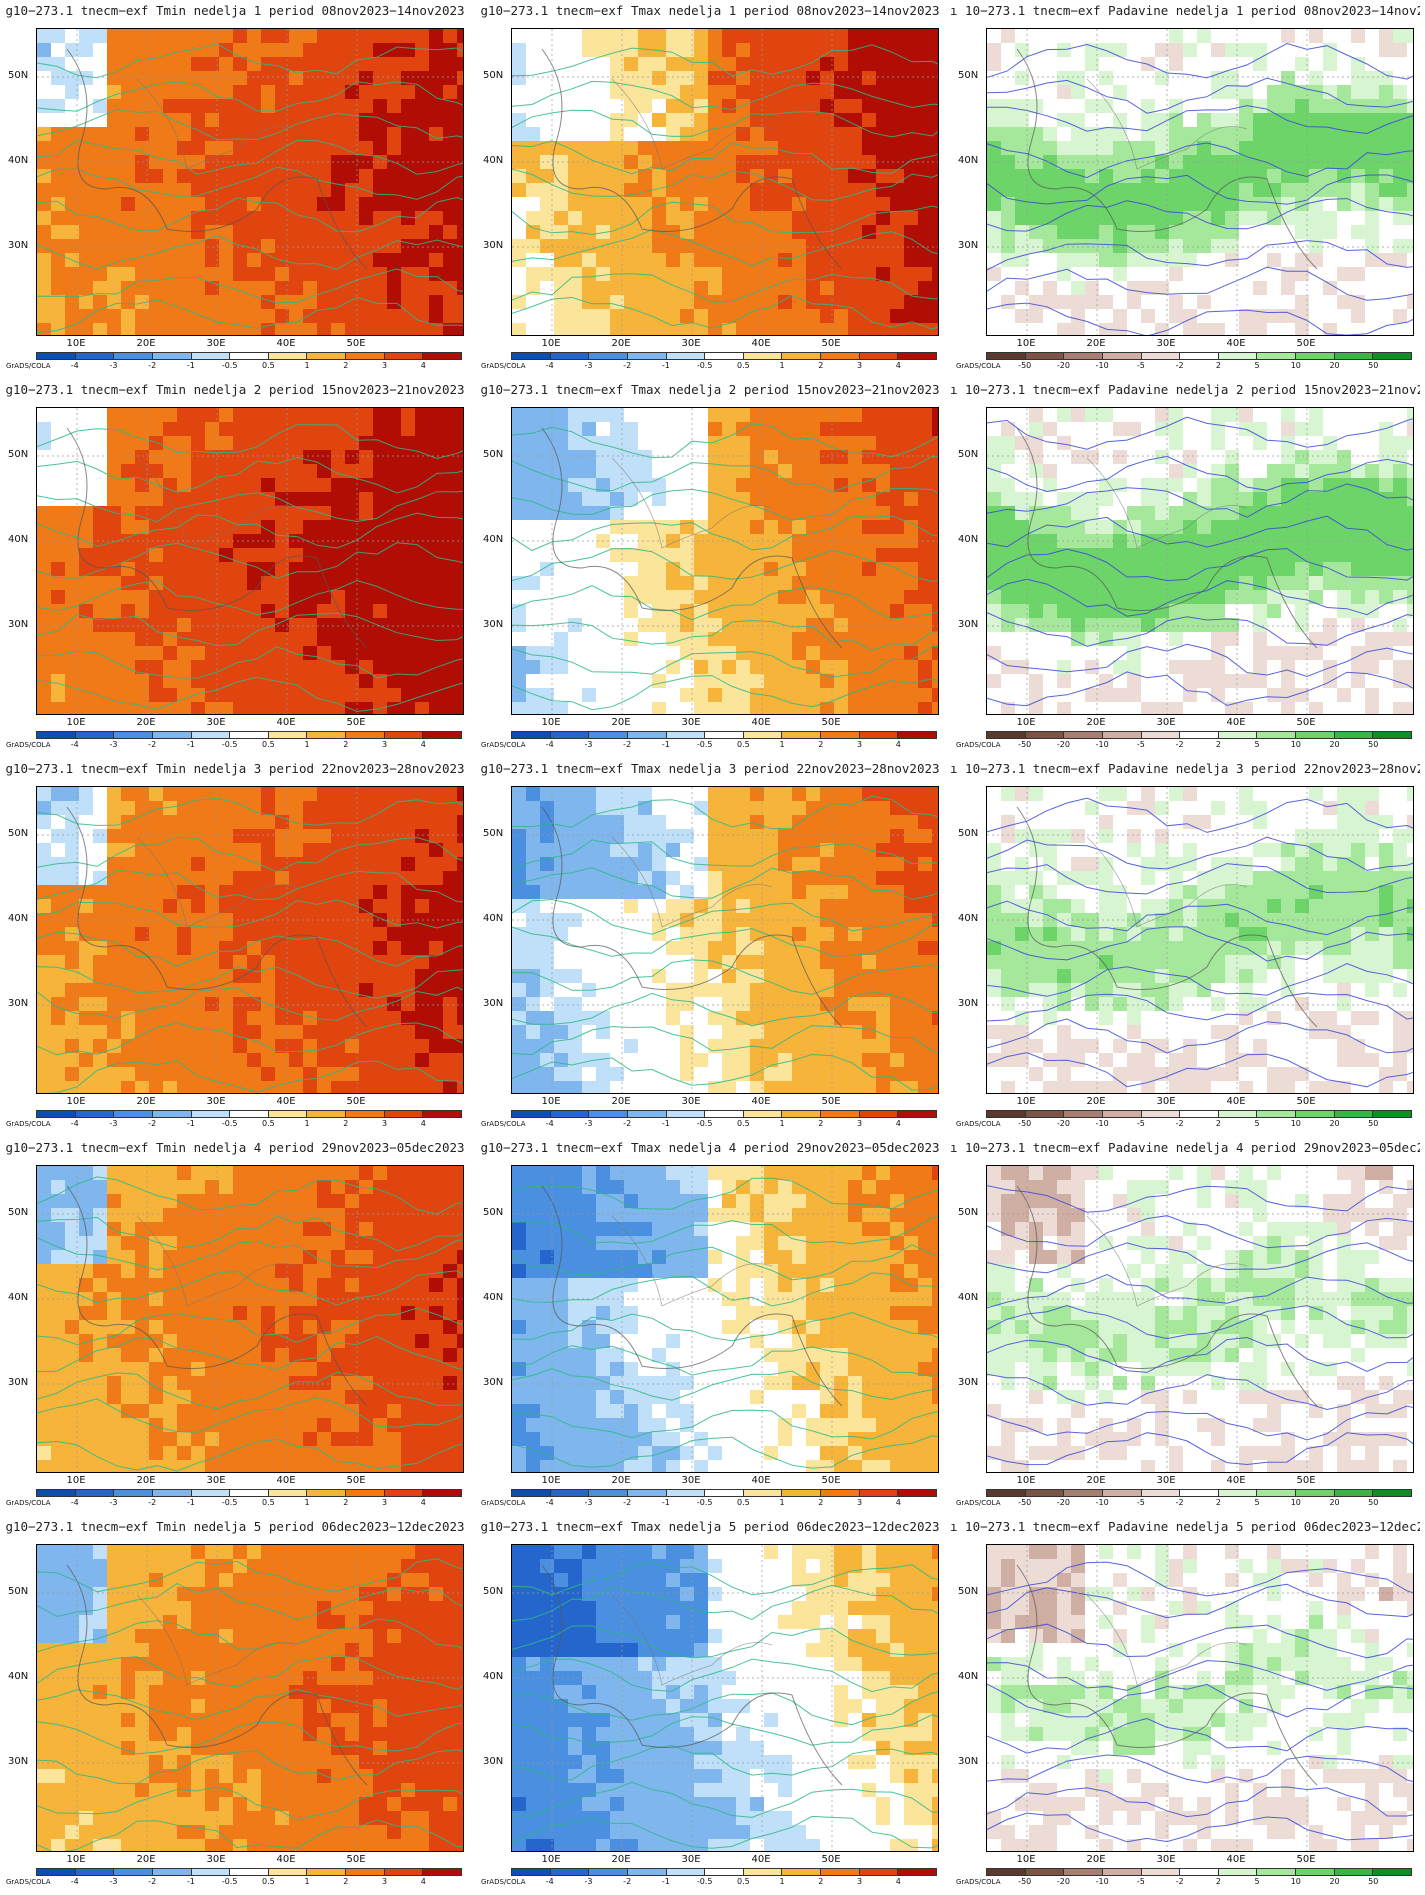 Image resolution: width=1425 pixels, height=1895 pixels. What do you see at coordinates (549, 365) in the screenshot?
I see `colorbar-tick-label: -4` at bounding box center [549, 365].